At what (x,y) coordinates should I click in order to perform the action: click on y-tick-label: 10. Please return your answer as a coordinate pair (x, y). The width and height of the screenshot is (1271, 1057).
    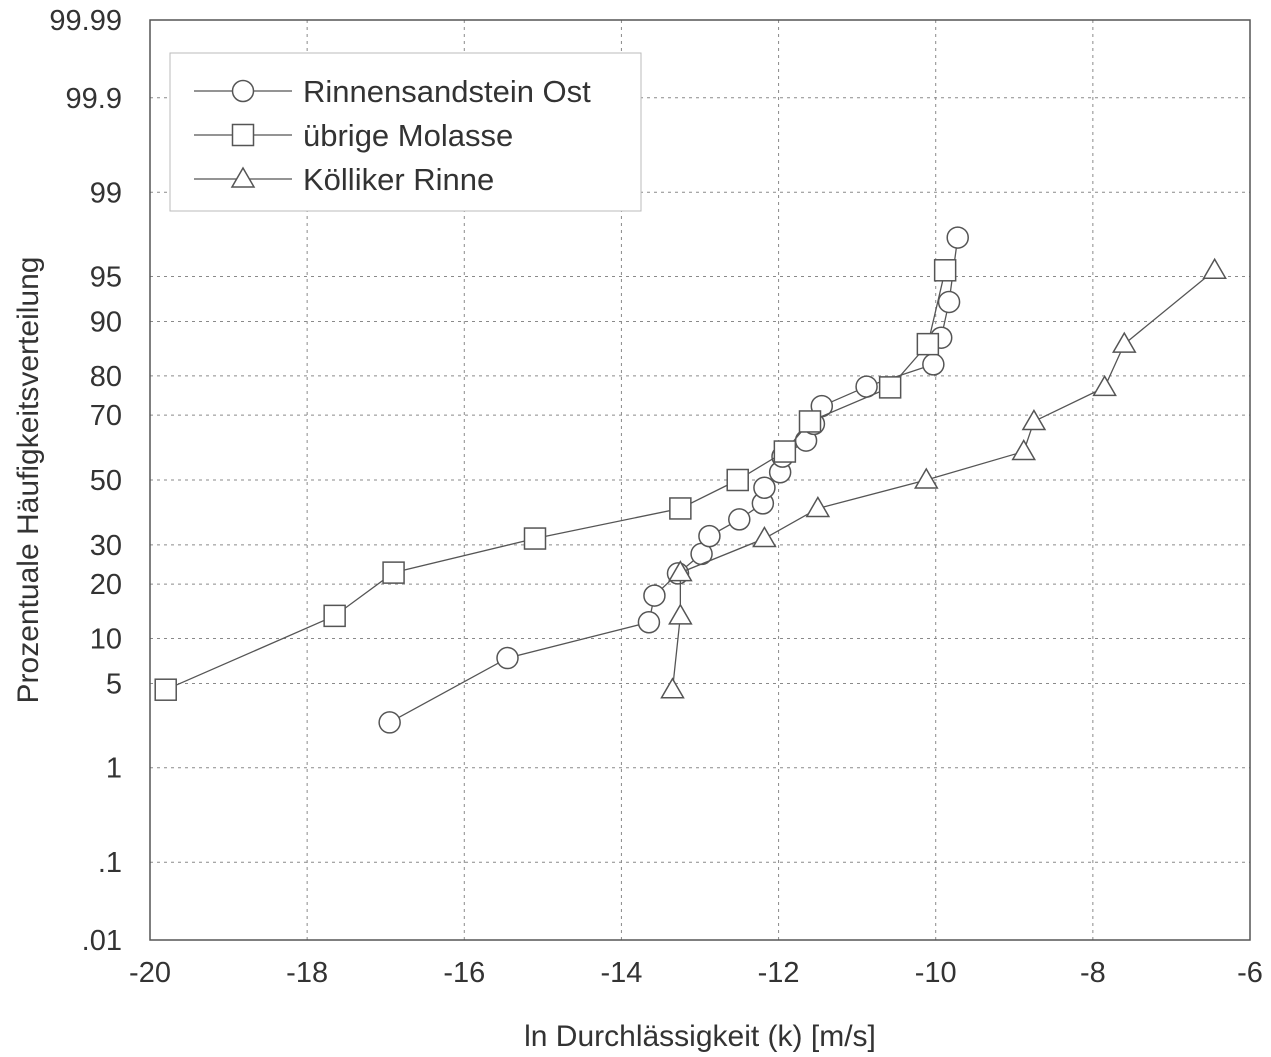
    Looking at the image, I should click on (106, 640).